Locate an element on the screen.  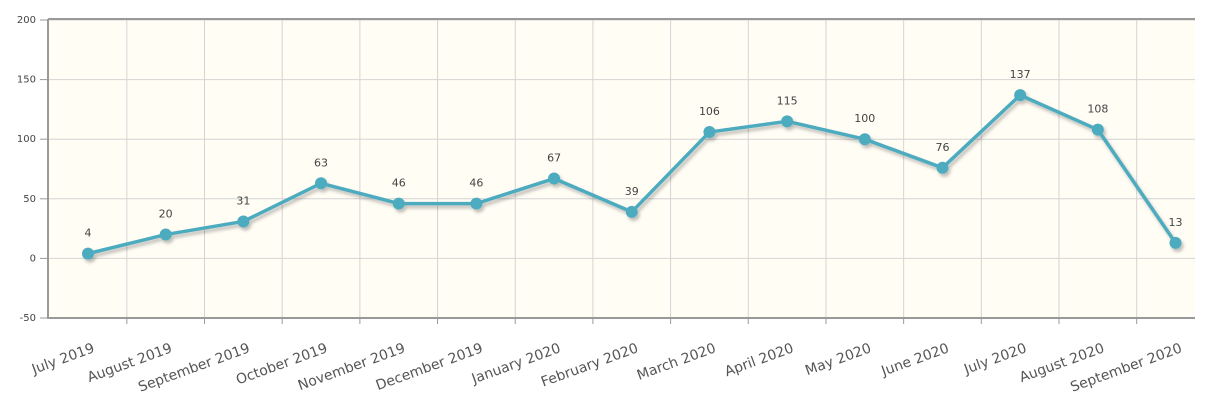
x-tick-label: April 2020 is located at coordinates (759, 360).